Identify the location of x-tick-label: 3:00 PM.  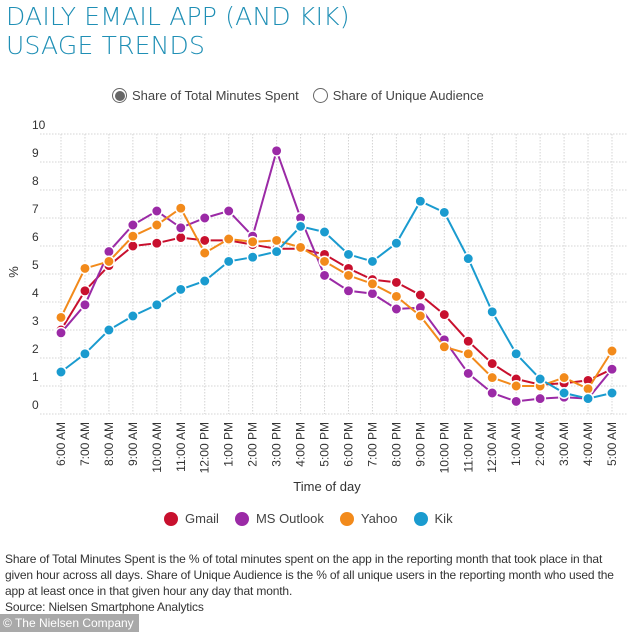
(277, 444).